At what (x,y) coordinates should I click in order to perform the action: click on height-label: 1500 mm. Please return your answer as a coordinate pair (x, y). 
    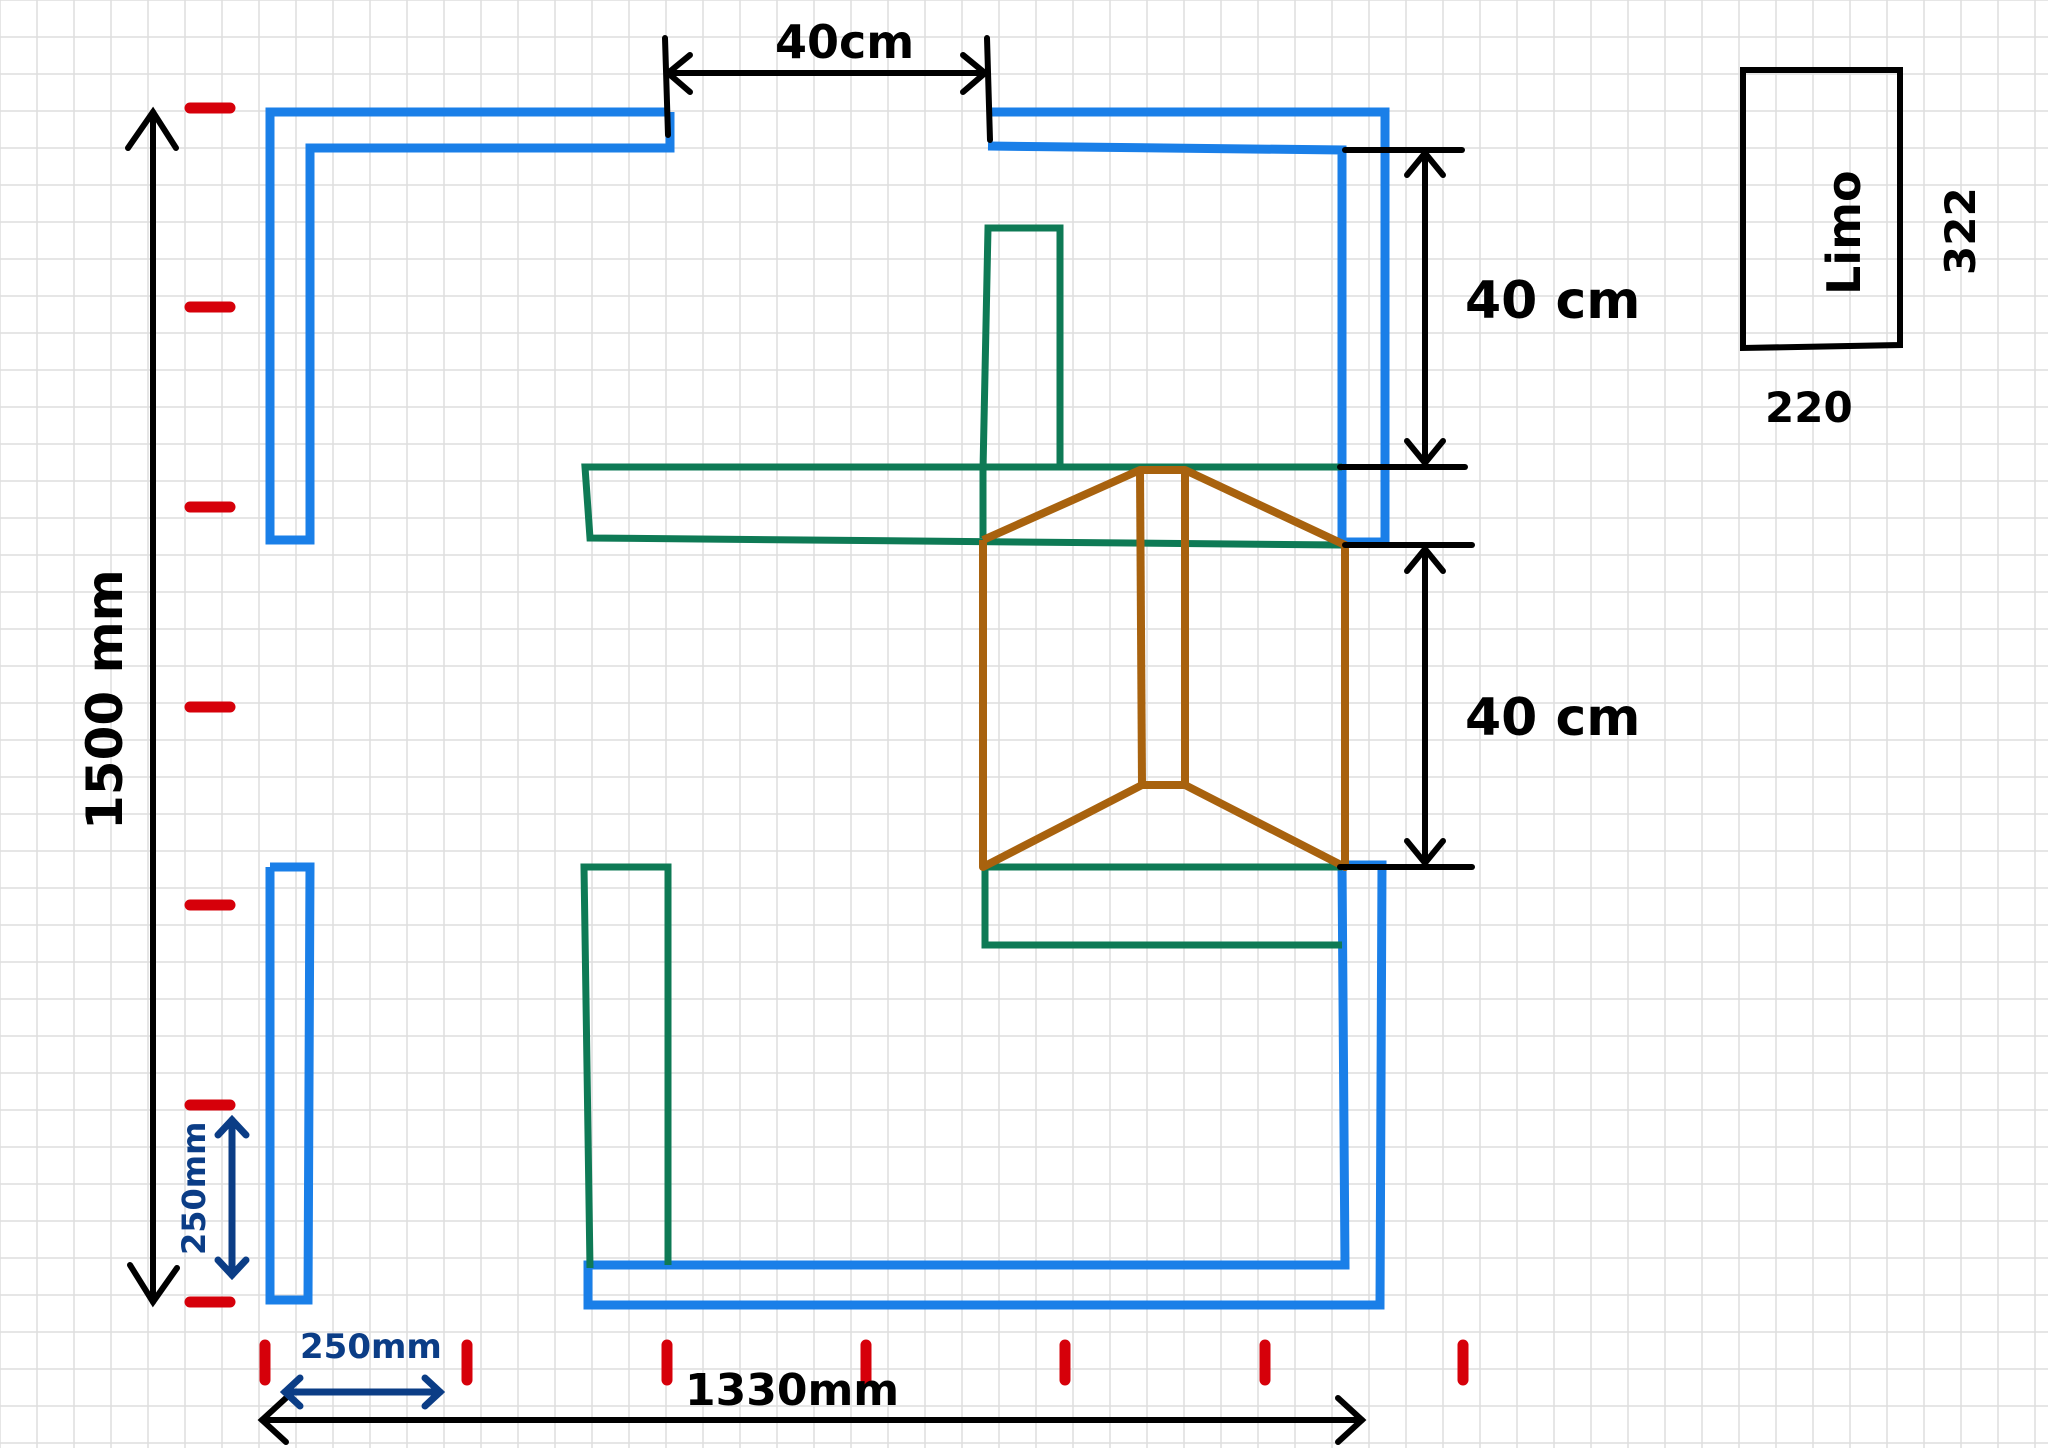
    Looking at the image, I should click on (105, 699).